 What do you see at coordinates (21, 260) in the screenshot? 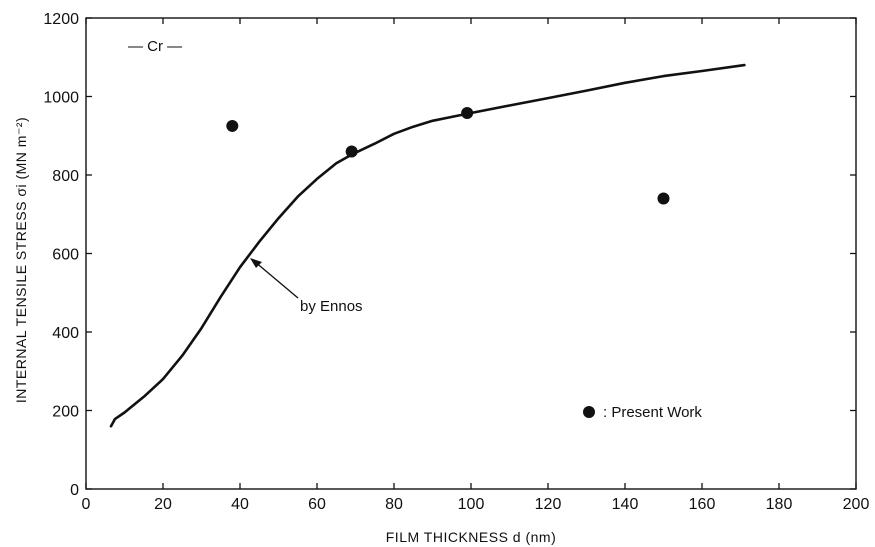
I see `y-axis-title: INTERNAL TENSILE STRESS σi (MN m⁻²)` at bounding box center [21, 260].